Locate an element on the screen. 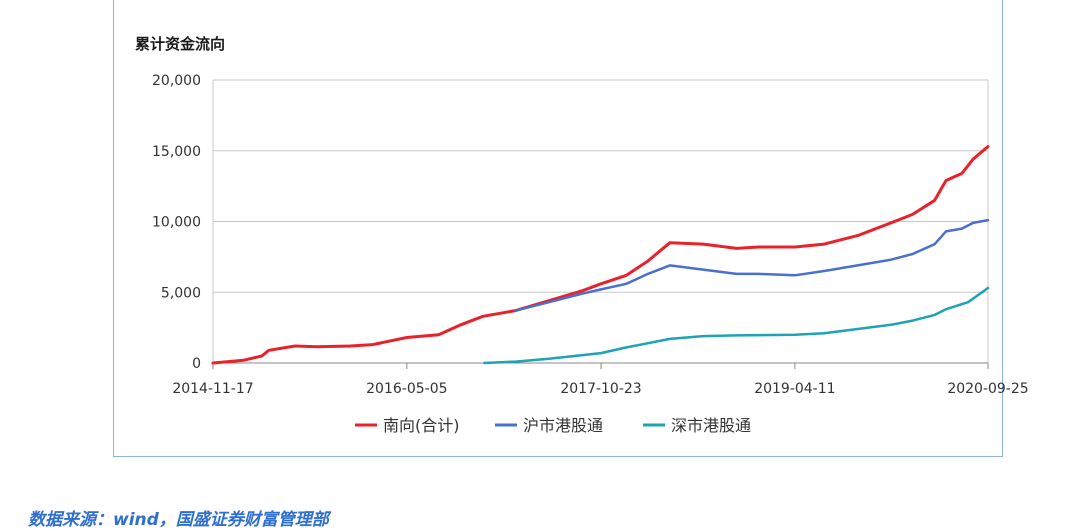  y-tick-label: 0 is located at coordinates (196, 364).